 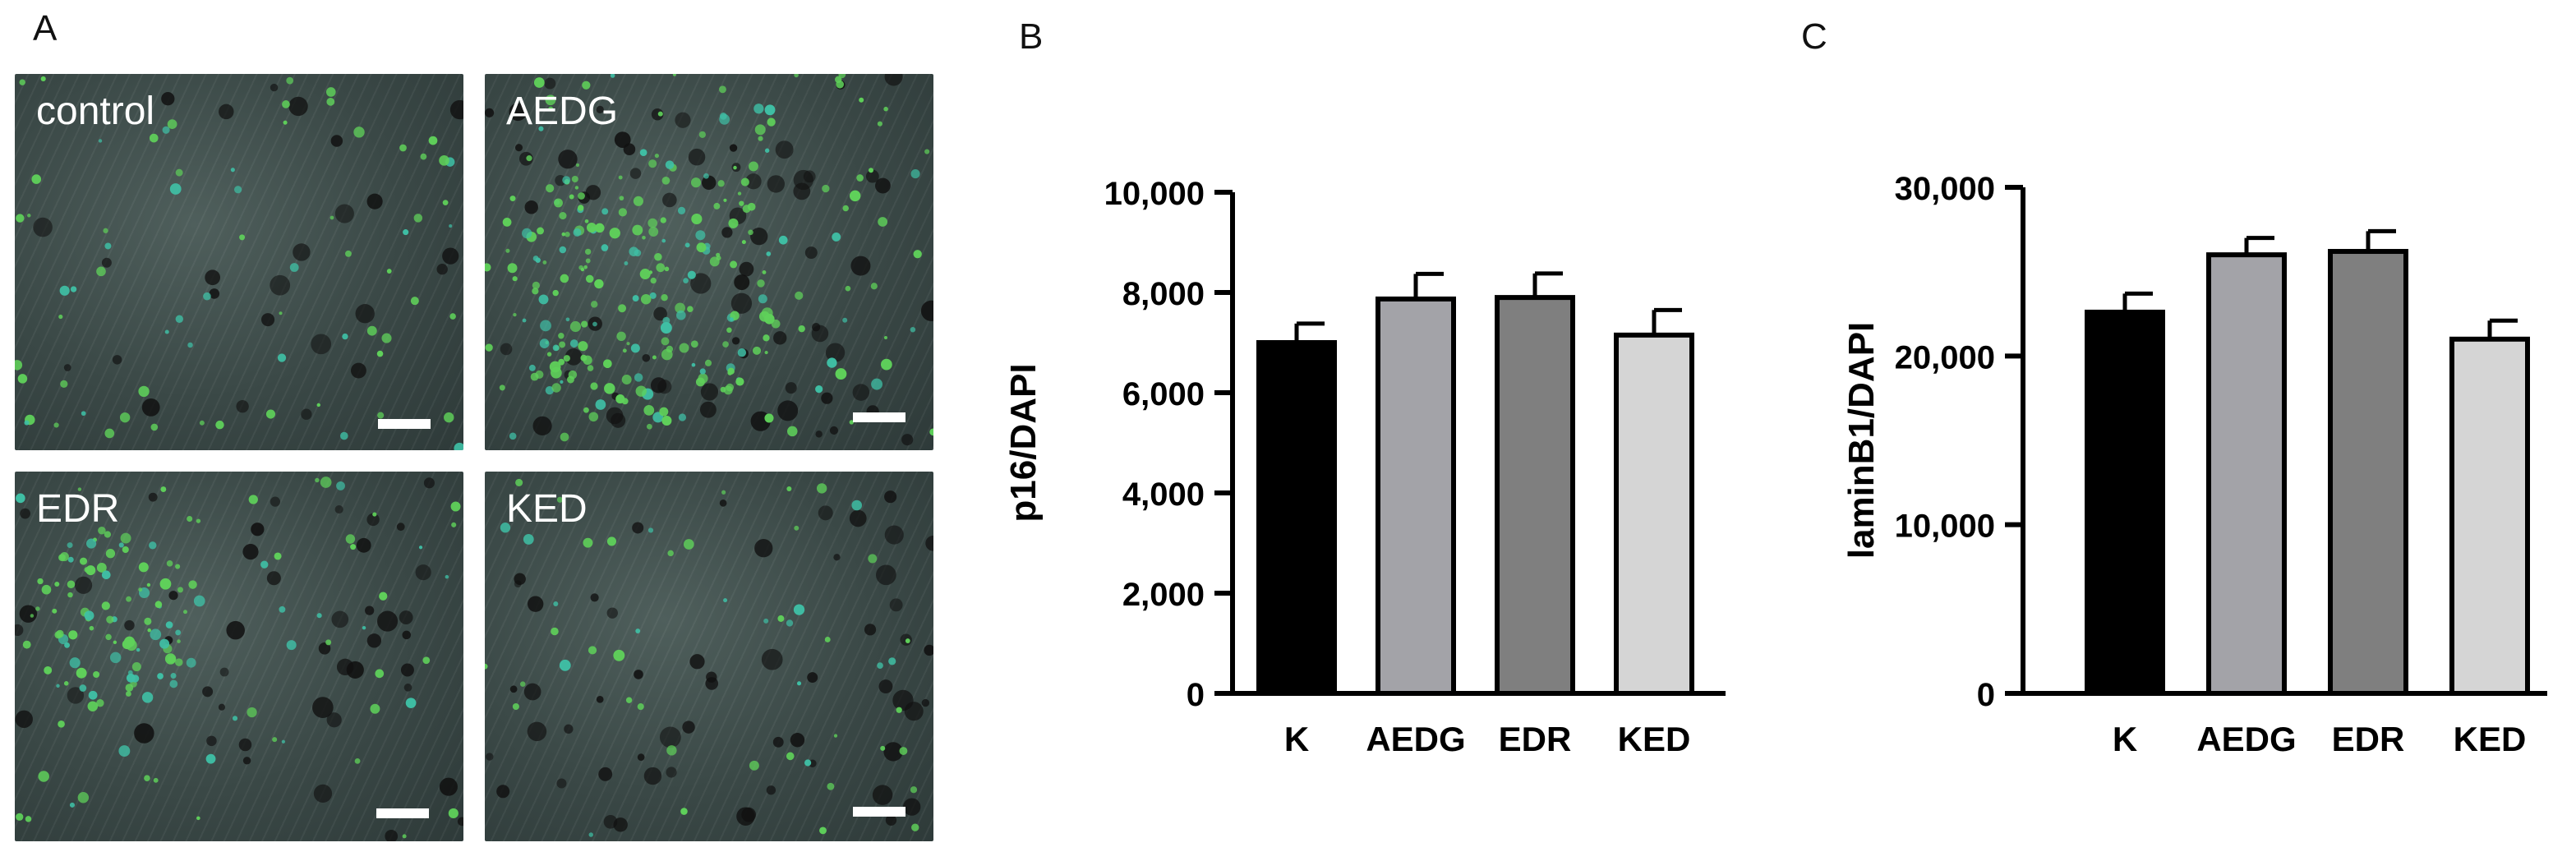 What do you see at coordinates (1163, 495) in the screenshot?
I see `y-tick-label: 4,000` at bounding box center [1163, 495].